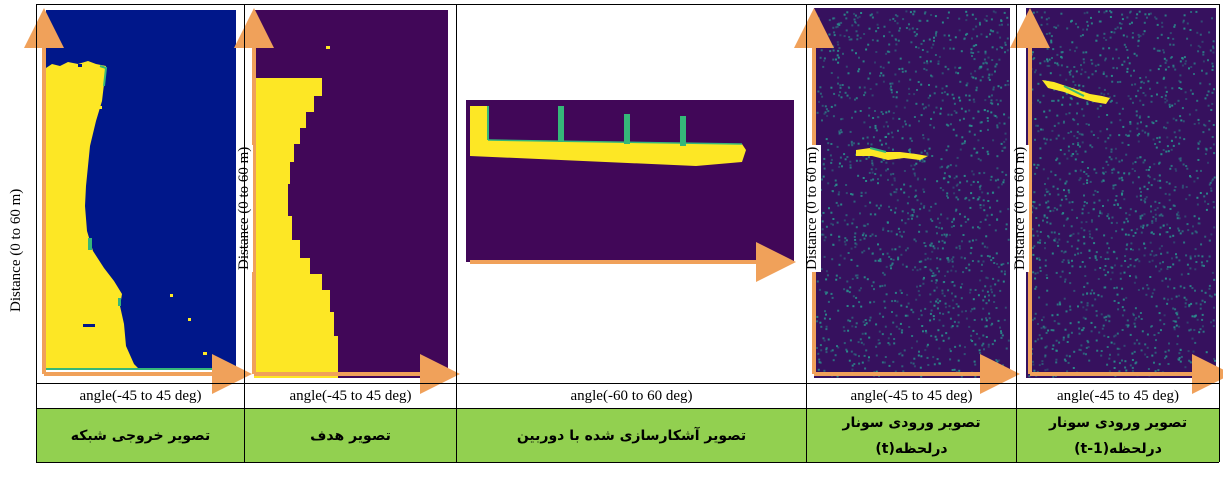  I want to click on caption-target: تصویر هدف, so click(350, 435).